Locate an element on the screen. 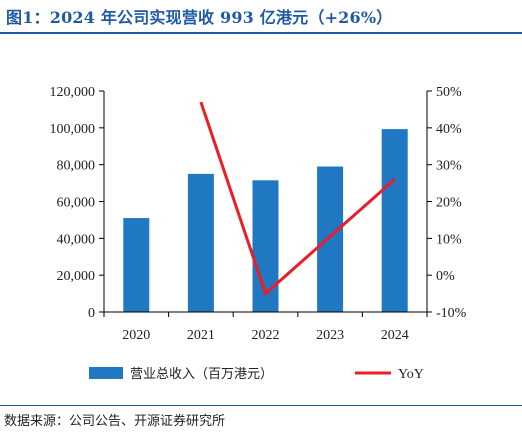 This screenshot has width=522, height=436. source-note: 数据来源：公司公告、开源证券研究所 is located at coordinates (115, 421).